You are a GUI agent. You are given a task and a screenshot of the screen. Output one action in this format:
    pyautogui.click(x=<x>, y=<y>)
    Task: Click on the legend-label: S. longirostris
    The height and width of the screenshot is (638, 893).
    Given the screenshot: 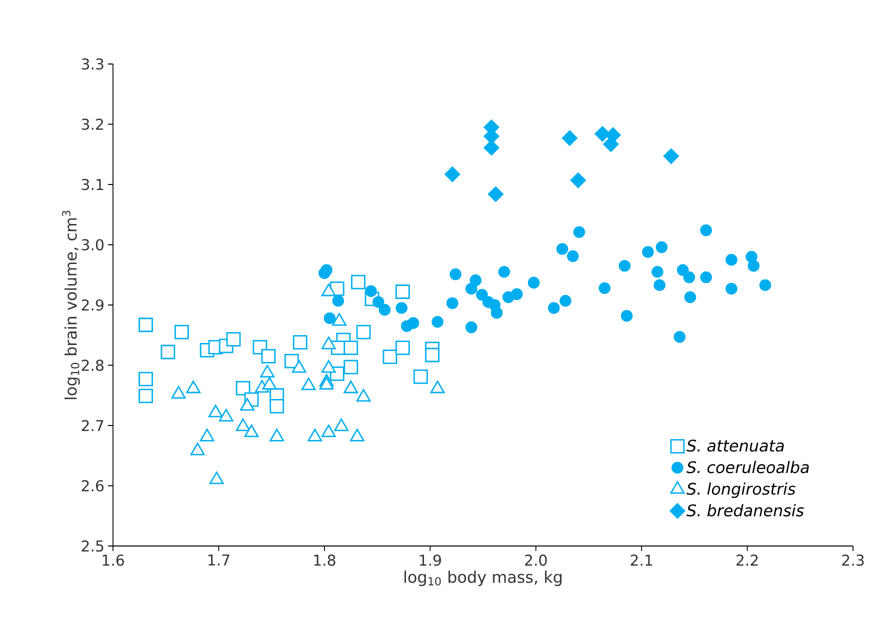 What is the action you would take?
    pyautogui.click(x=741, y=490)
    